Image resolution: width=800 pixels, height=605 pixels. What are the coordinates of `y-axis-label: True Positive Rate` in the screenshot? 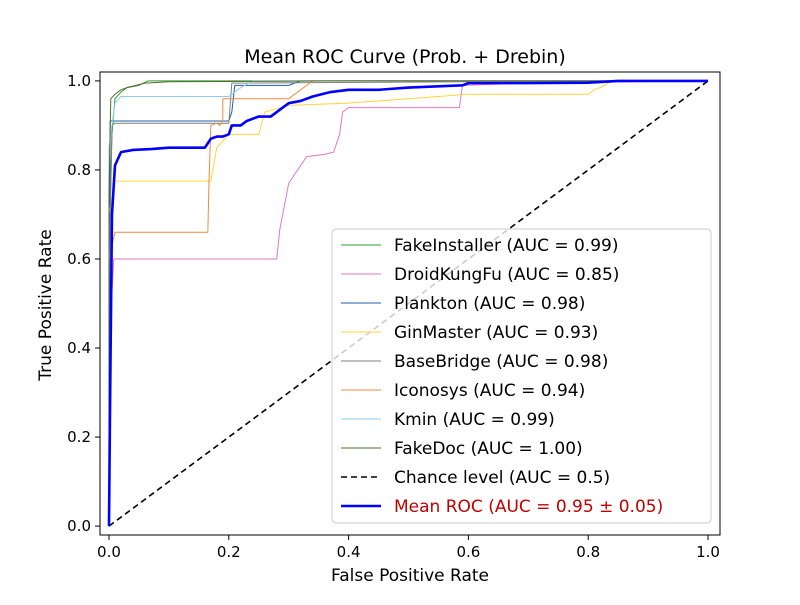 It's located at (46, 305).